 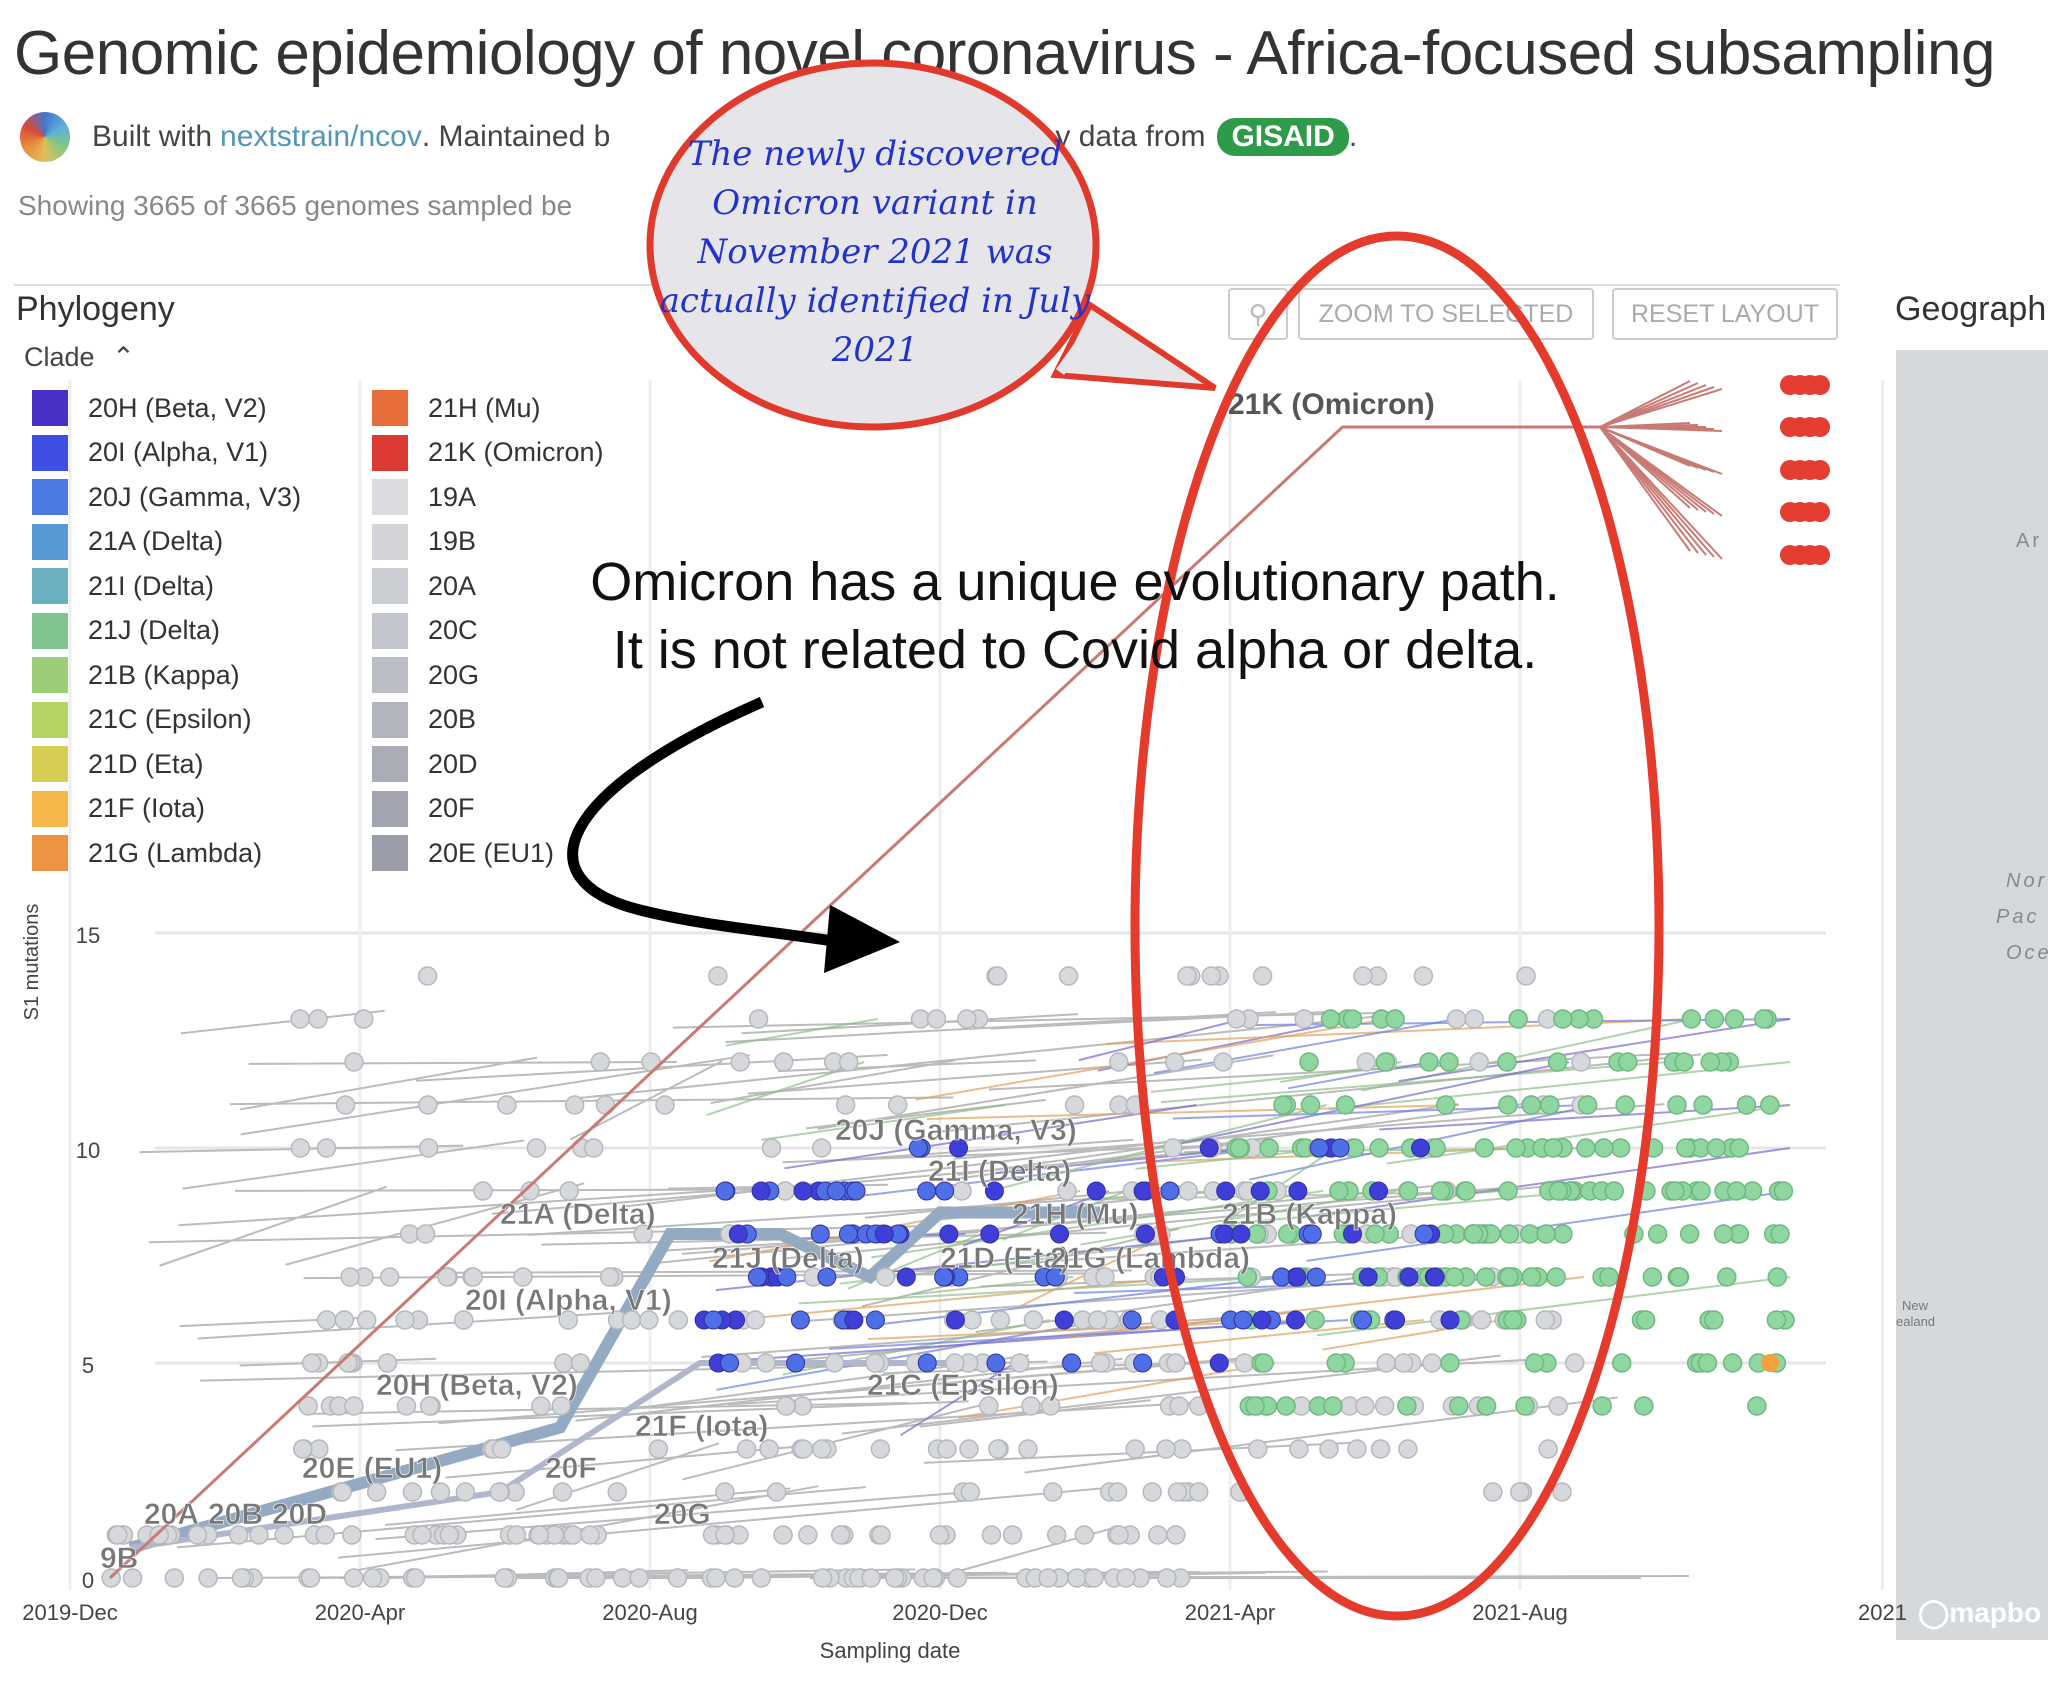 What do you see at coordinates (424, 719) in the screenshot?
I see `legend-item: 20B` at bounding box center [424, 719].